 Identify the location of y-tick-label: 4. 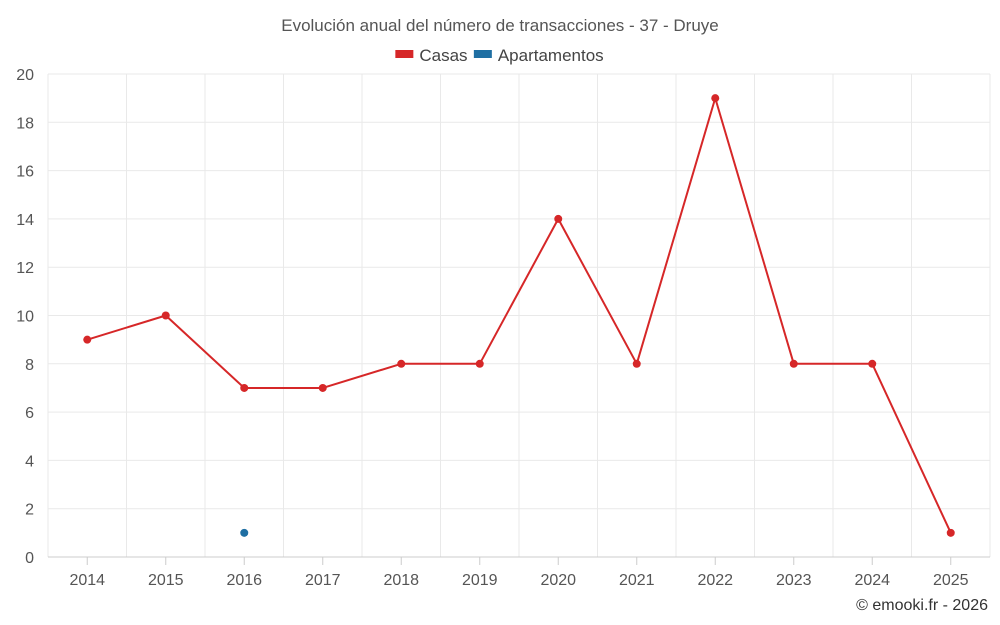
(29, 461).